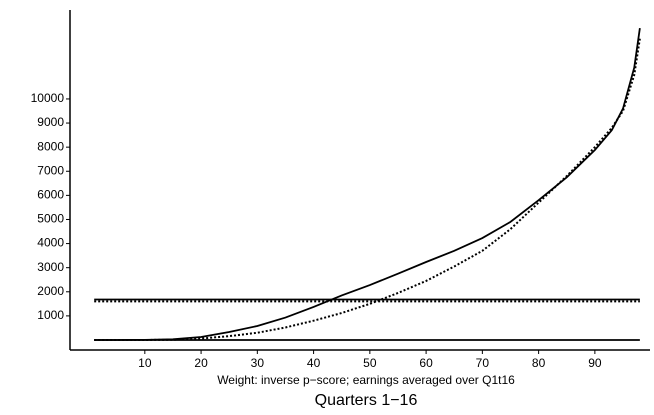 Image resolution: width=654 pixels, height=415 pixels. What do you see at coordinates (50, 195) in the screenshot?
I see `y-tick-label: 6000` at bounding box center [50, 195].